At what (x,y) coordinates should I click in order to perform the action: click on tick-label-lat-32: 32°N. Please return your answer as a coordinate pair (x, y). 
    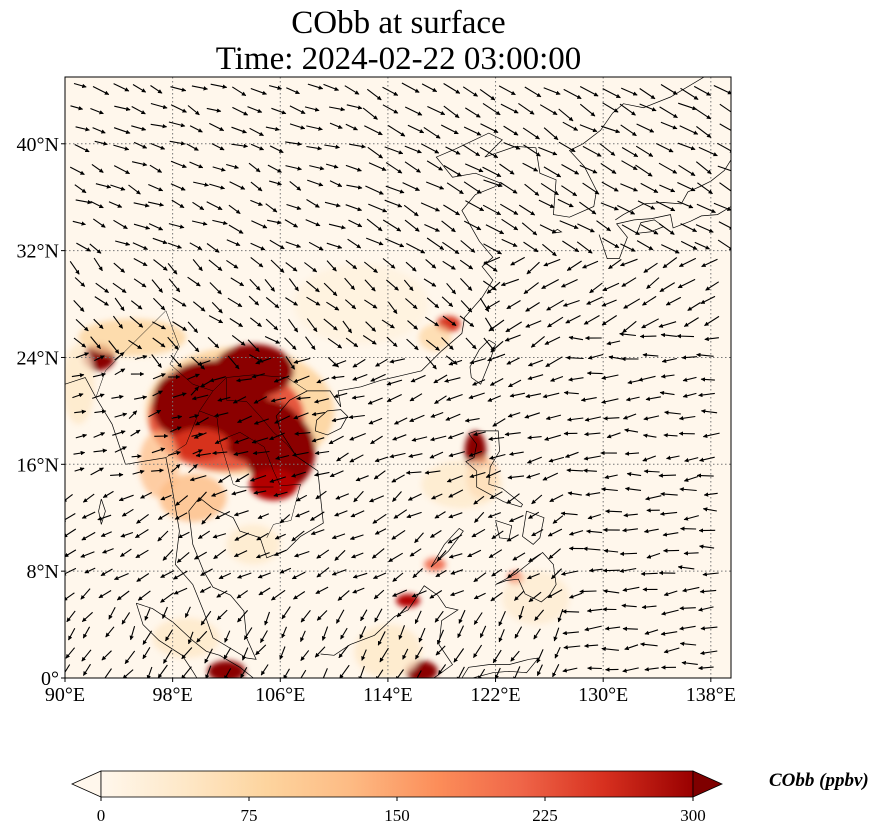
    Looking at the image, I should click on (38, 252).